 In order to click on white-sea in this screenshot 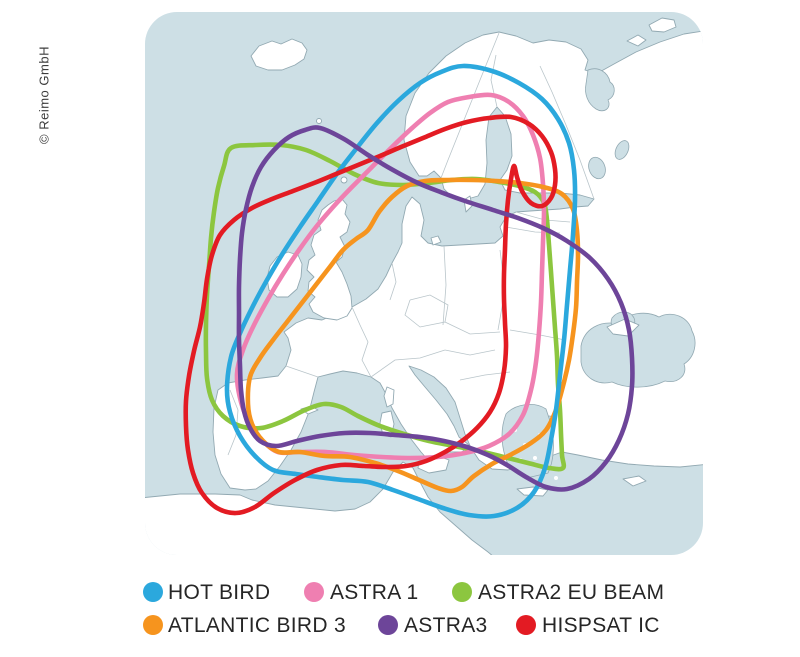, I will do `click(600, 90)`.